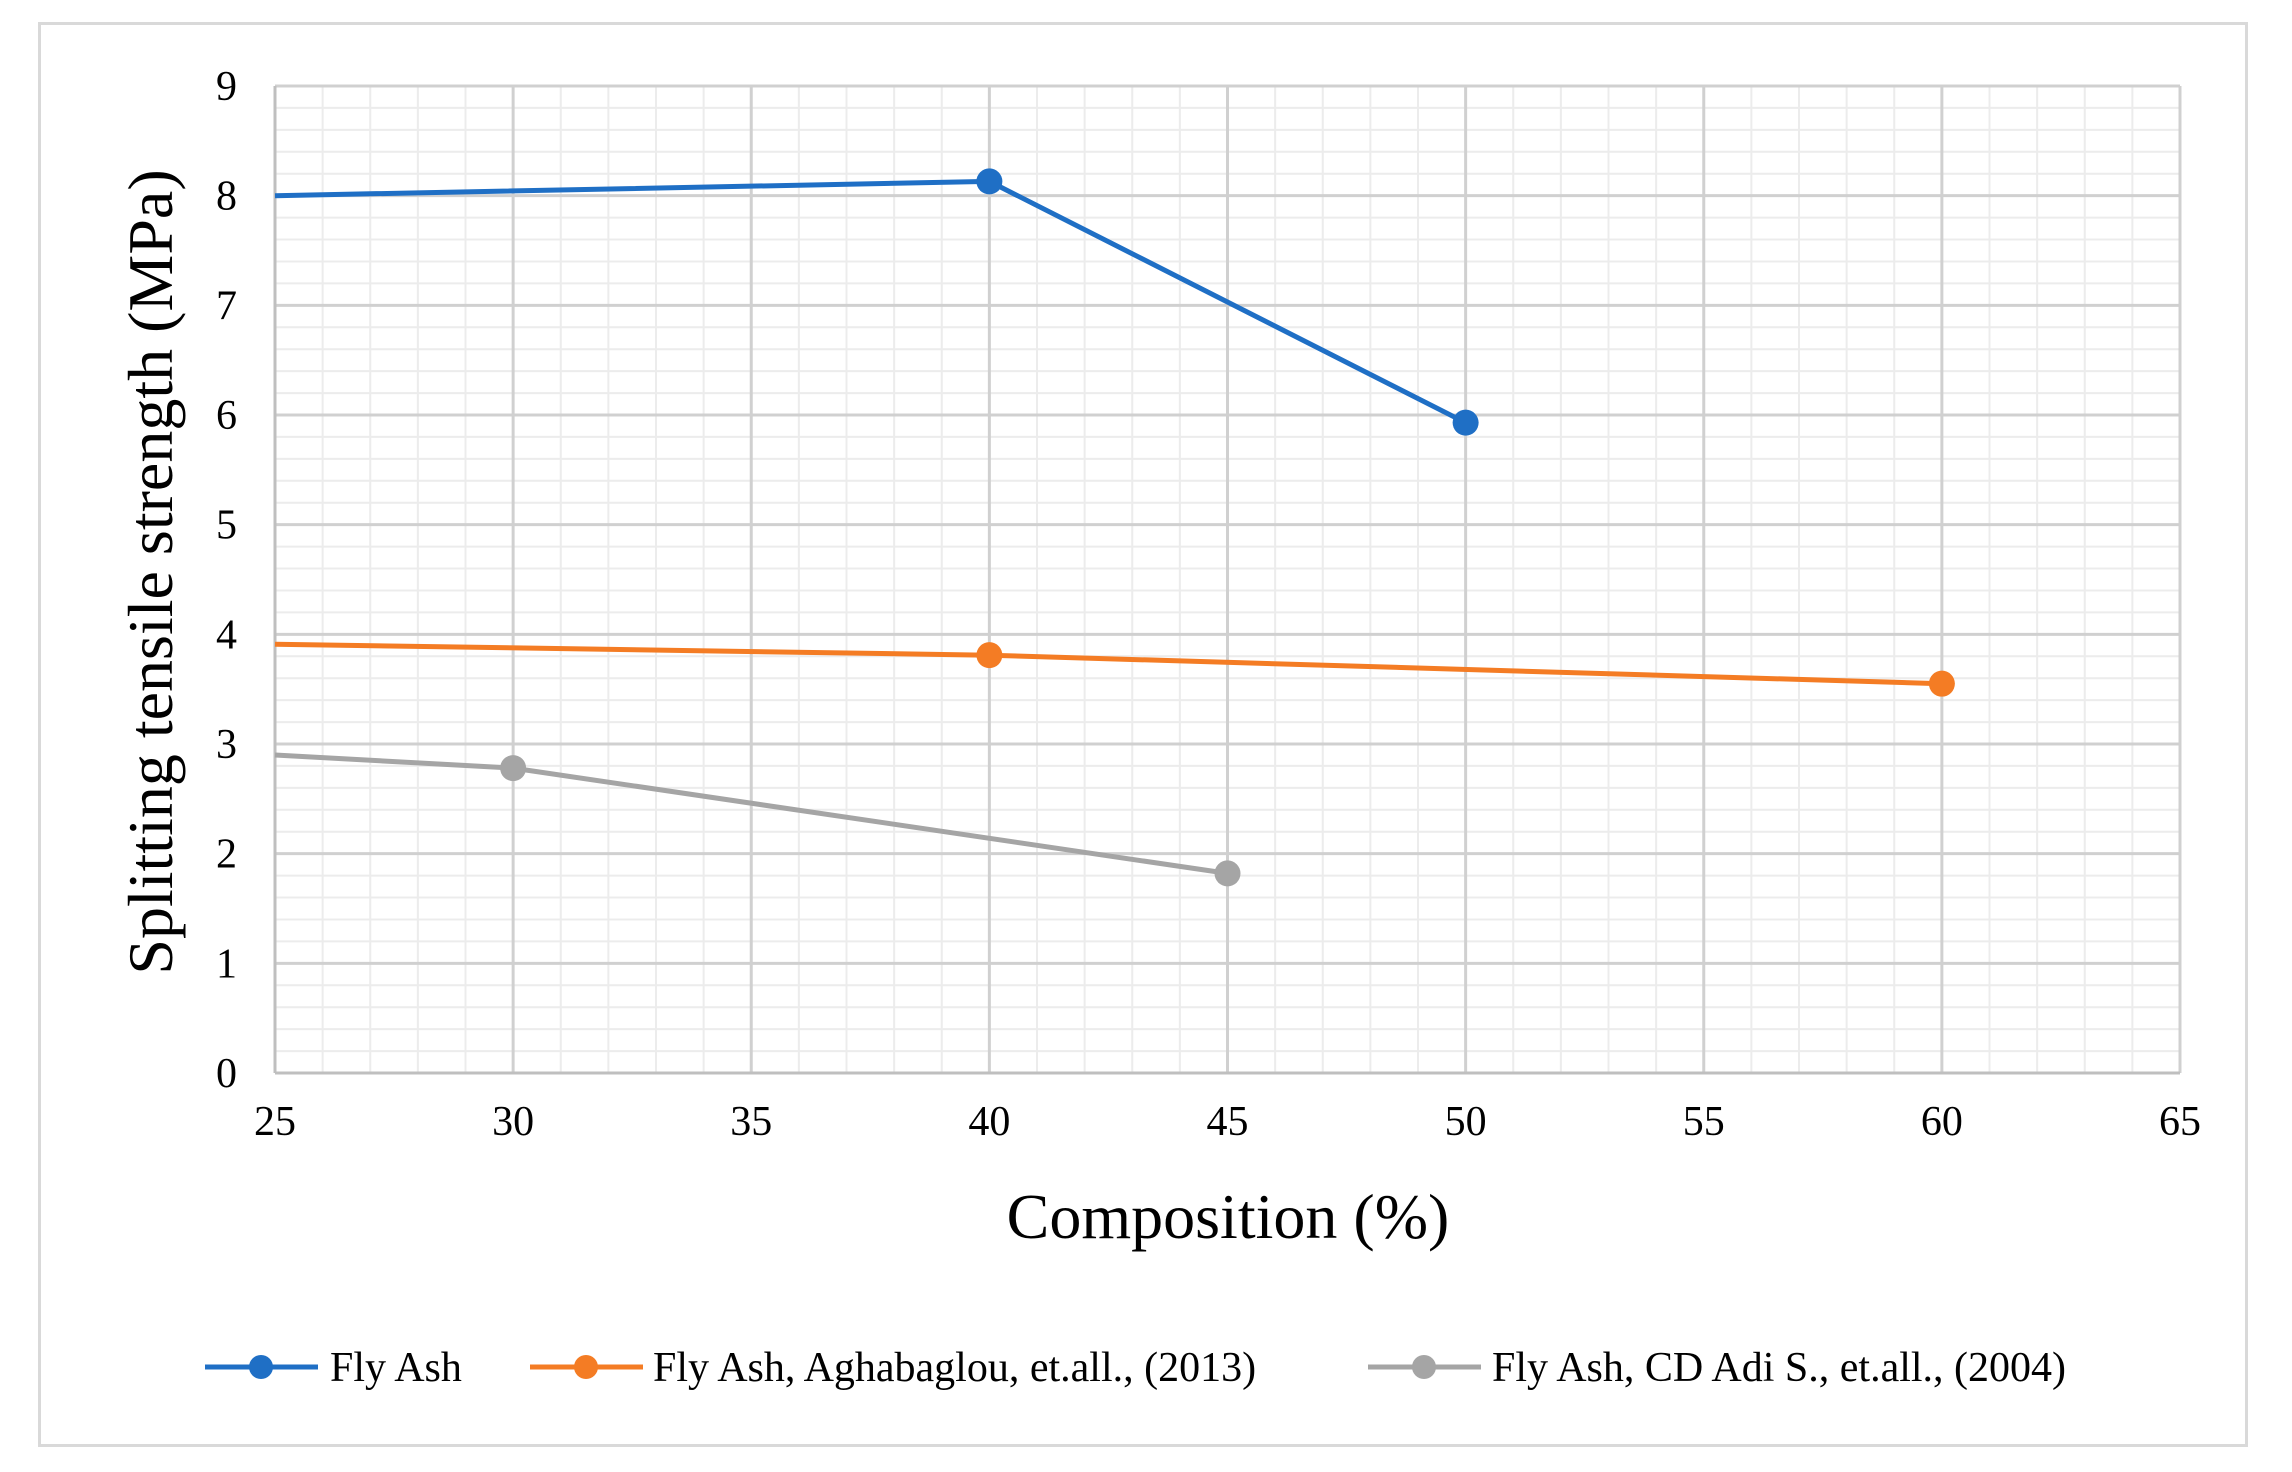  I want to click on x-tick-label: 45, so click(1228, 1122).